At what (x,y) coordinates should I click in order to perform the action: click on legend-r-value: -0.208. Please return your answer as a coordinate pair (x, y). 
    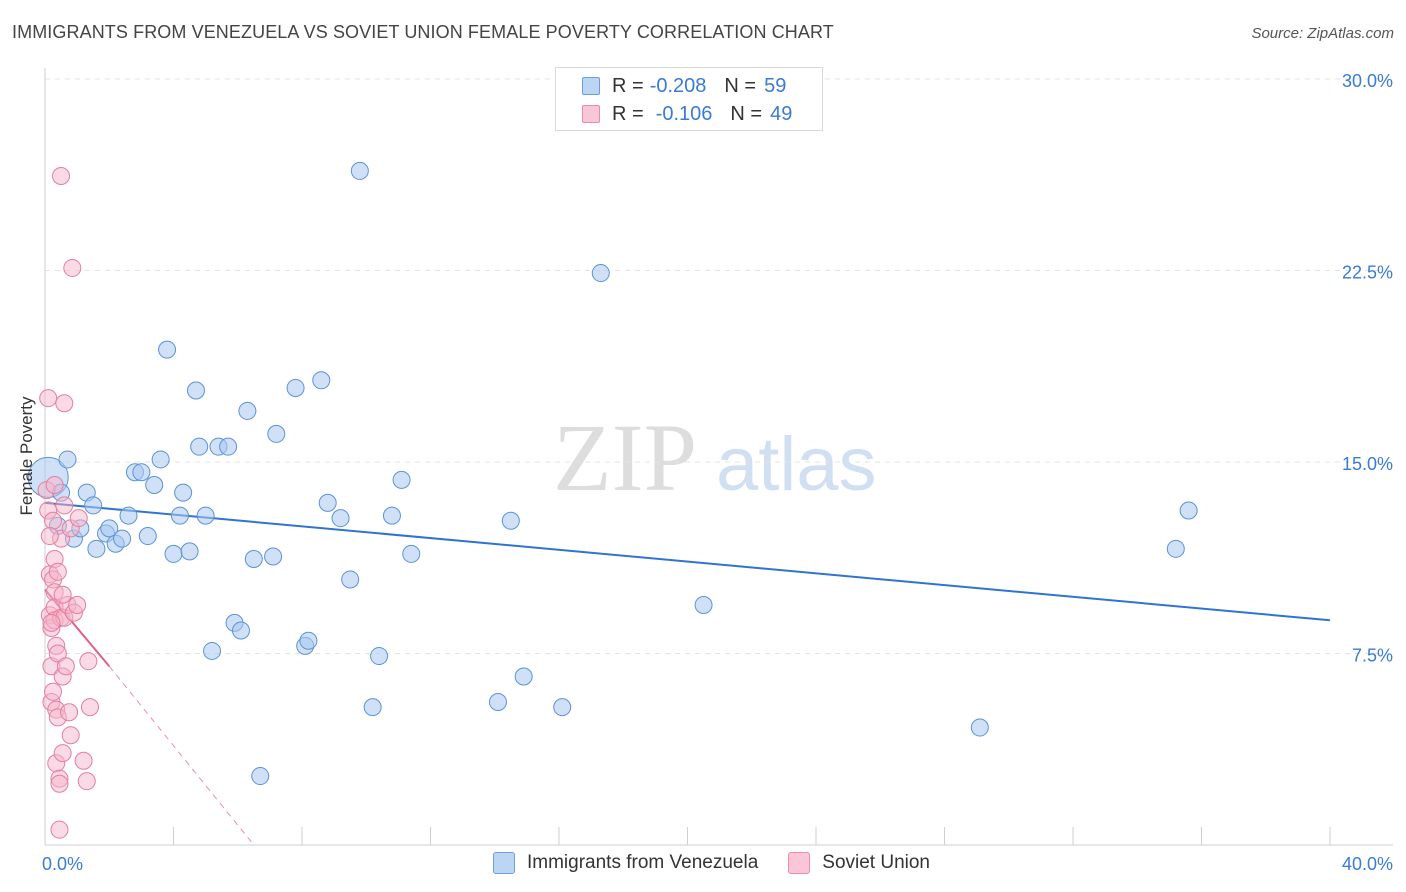
    Looking at the image, I should click on (678, 85).